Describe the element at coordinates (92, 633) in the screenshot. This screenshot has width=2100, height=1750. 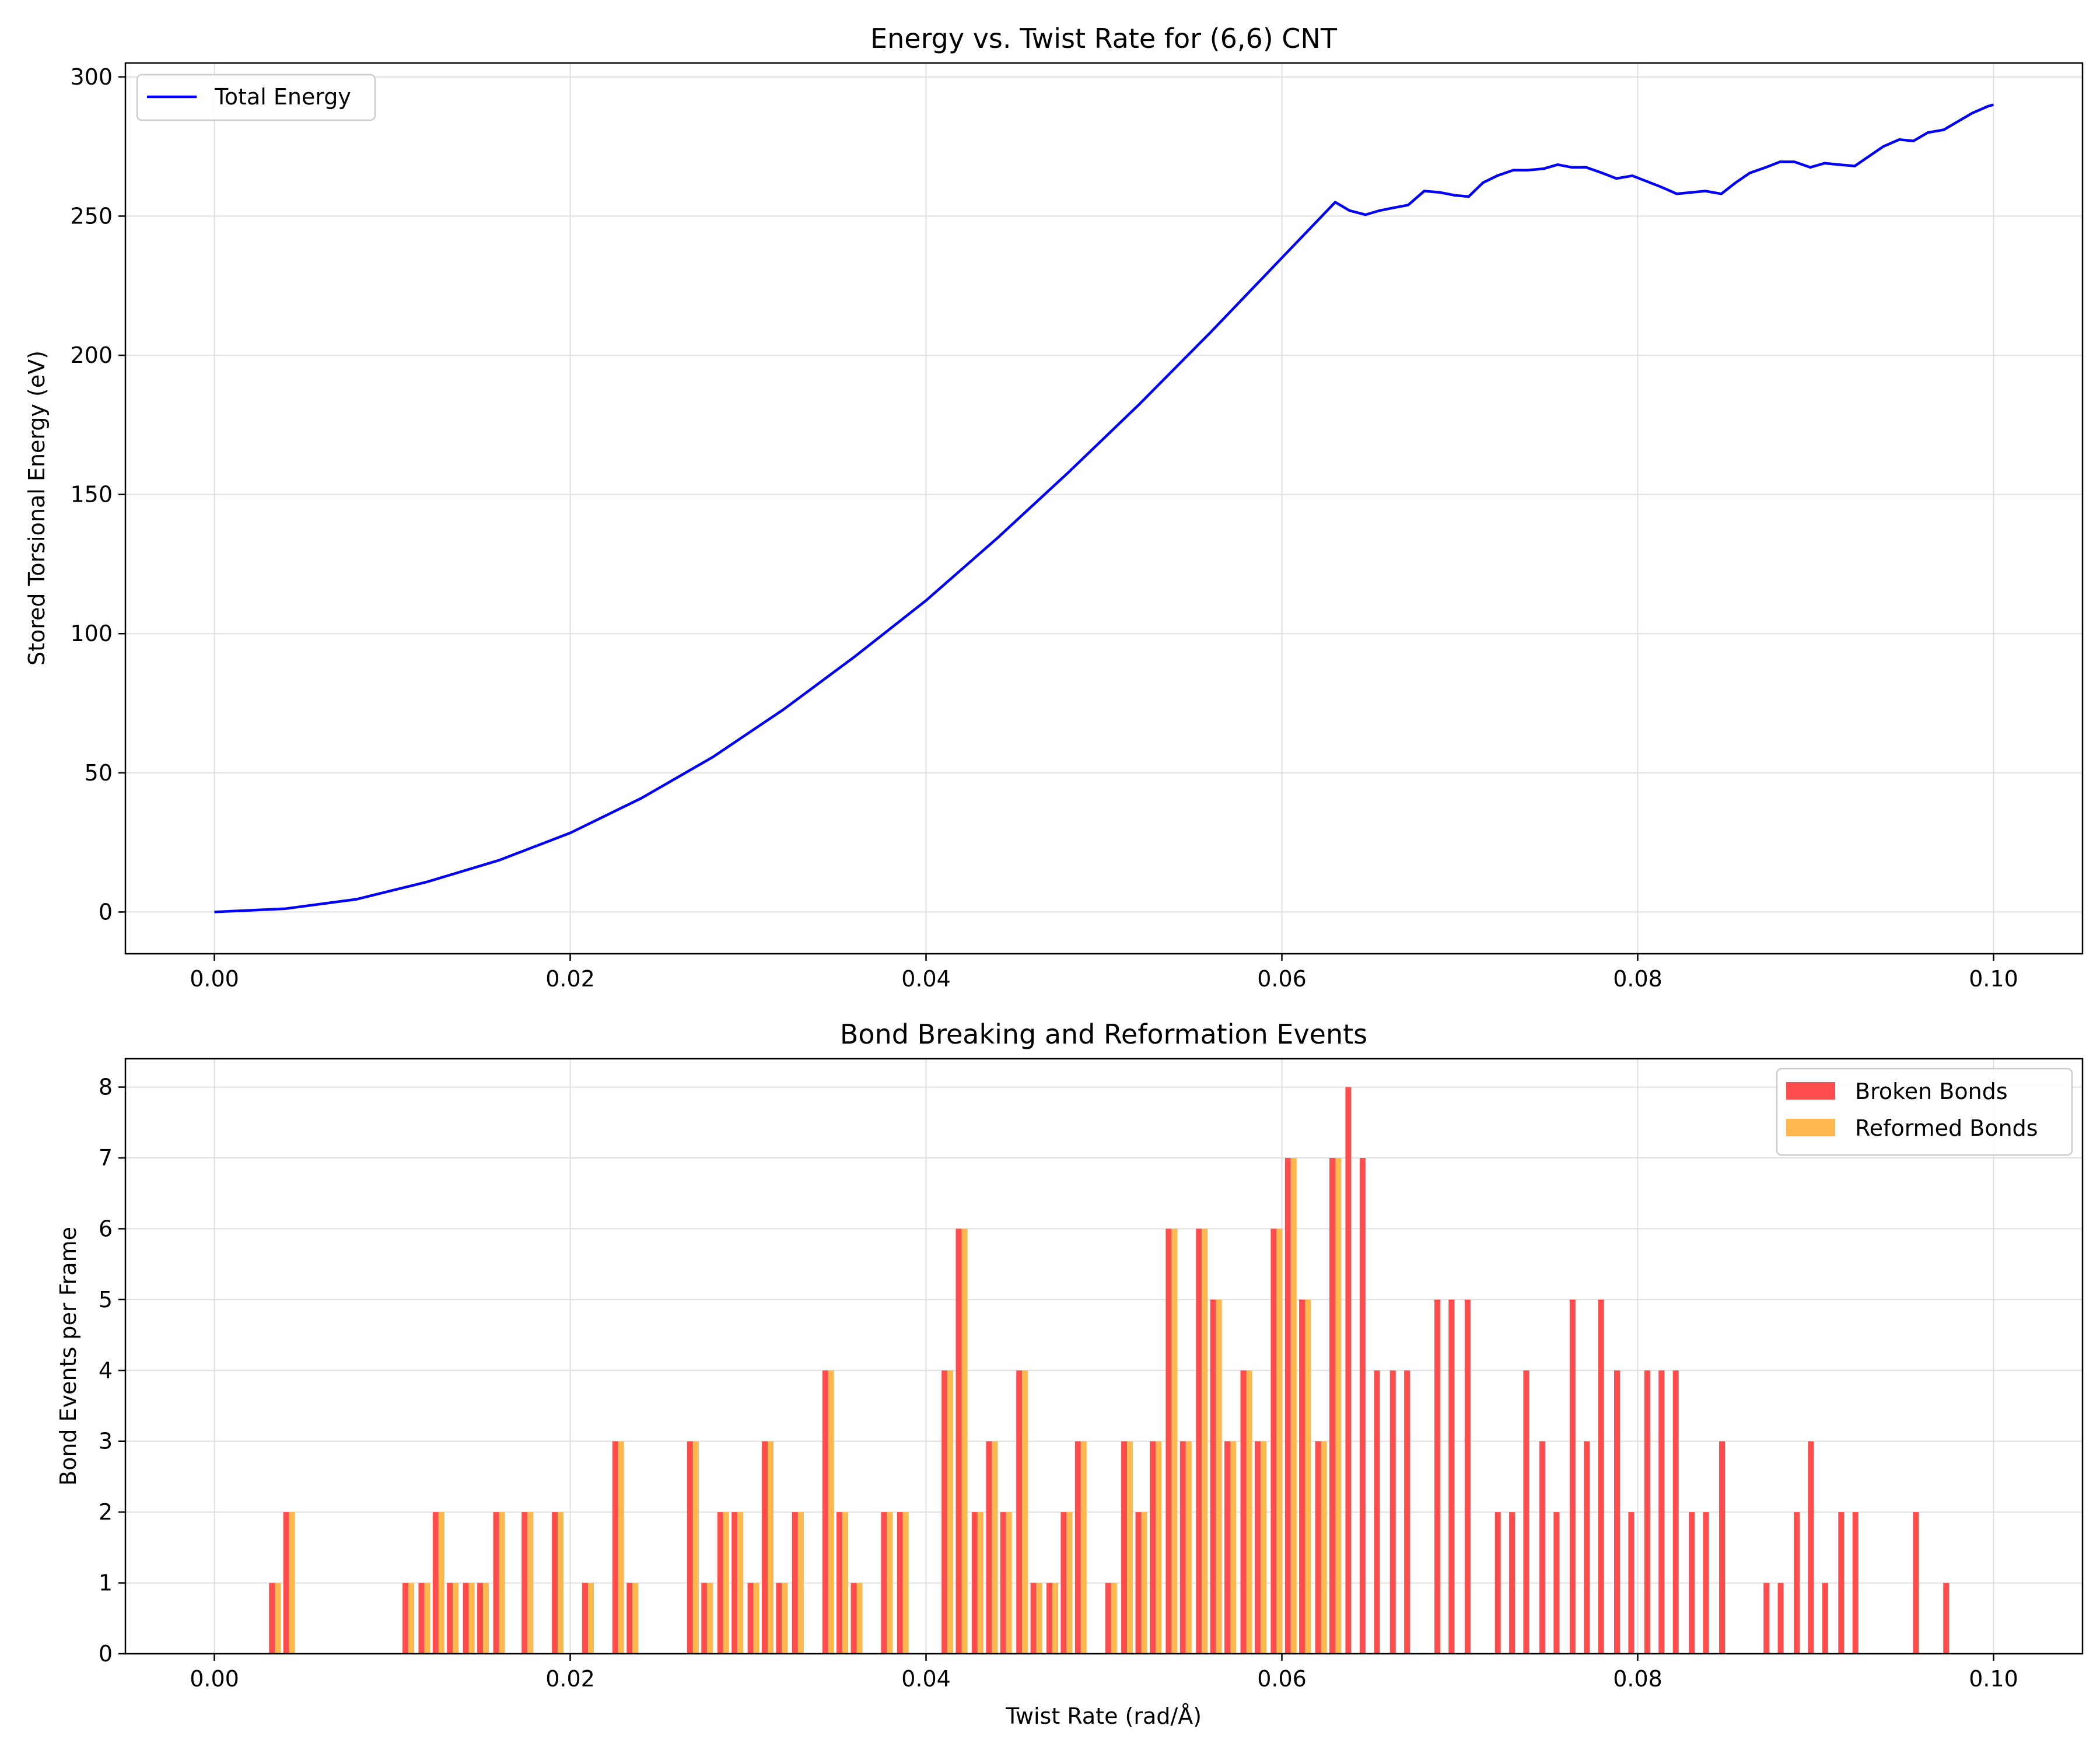
I see `energy-y-tick-label: 100` at that location.